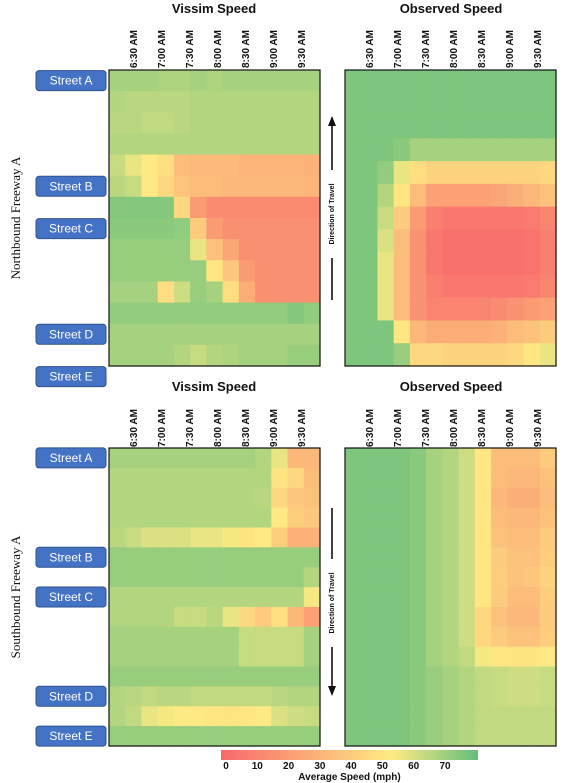 The height and width of the screenshot is (783, 568). Describe the element at coordinates (370, 49) in the screenshot. I see `time-tick-label: 6:30 AM` at that location.